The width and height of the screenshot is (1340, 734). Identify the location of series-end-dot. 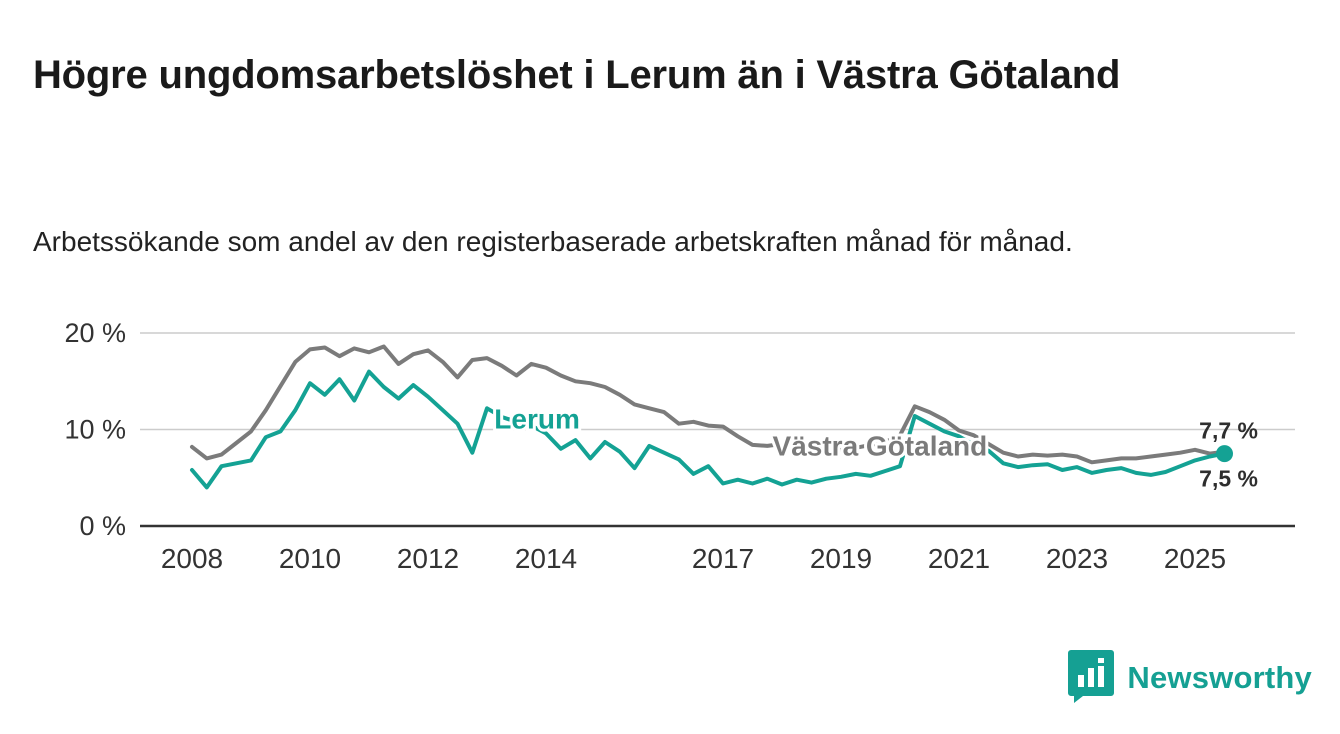
(1224, 454).